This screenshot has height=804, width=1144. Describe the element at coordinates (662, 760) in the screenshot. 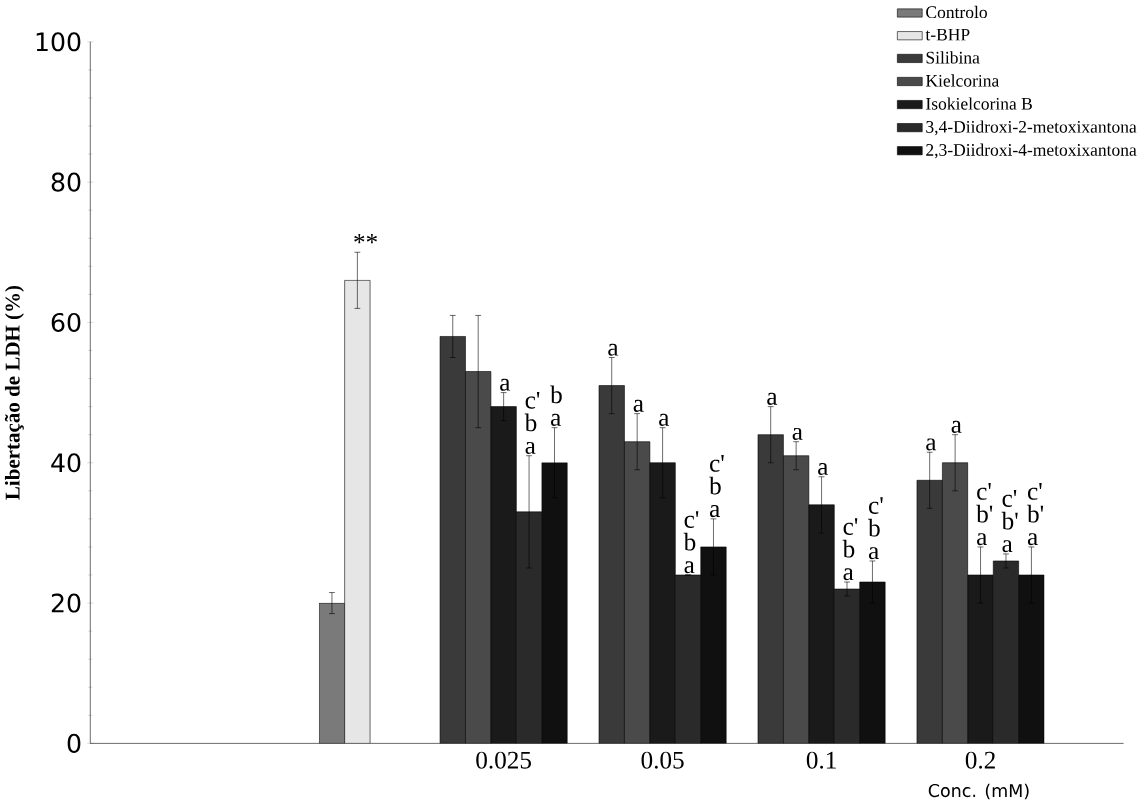

I see `x-tick-label: 0.05` at that location.